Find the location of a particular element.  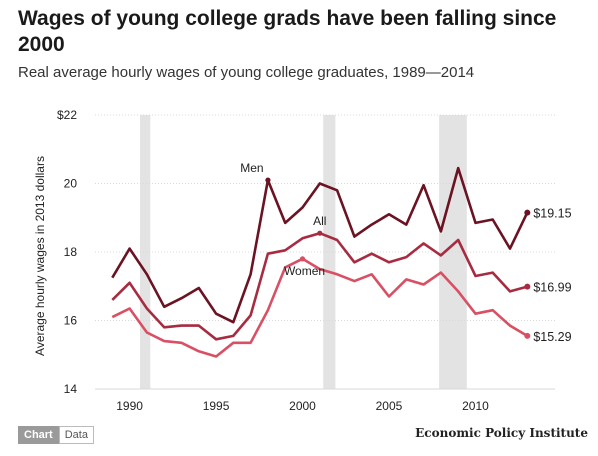

x-tick-label: 2010 is located at coordinates (475, 406).